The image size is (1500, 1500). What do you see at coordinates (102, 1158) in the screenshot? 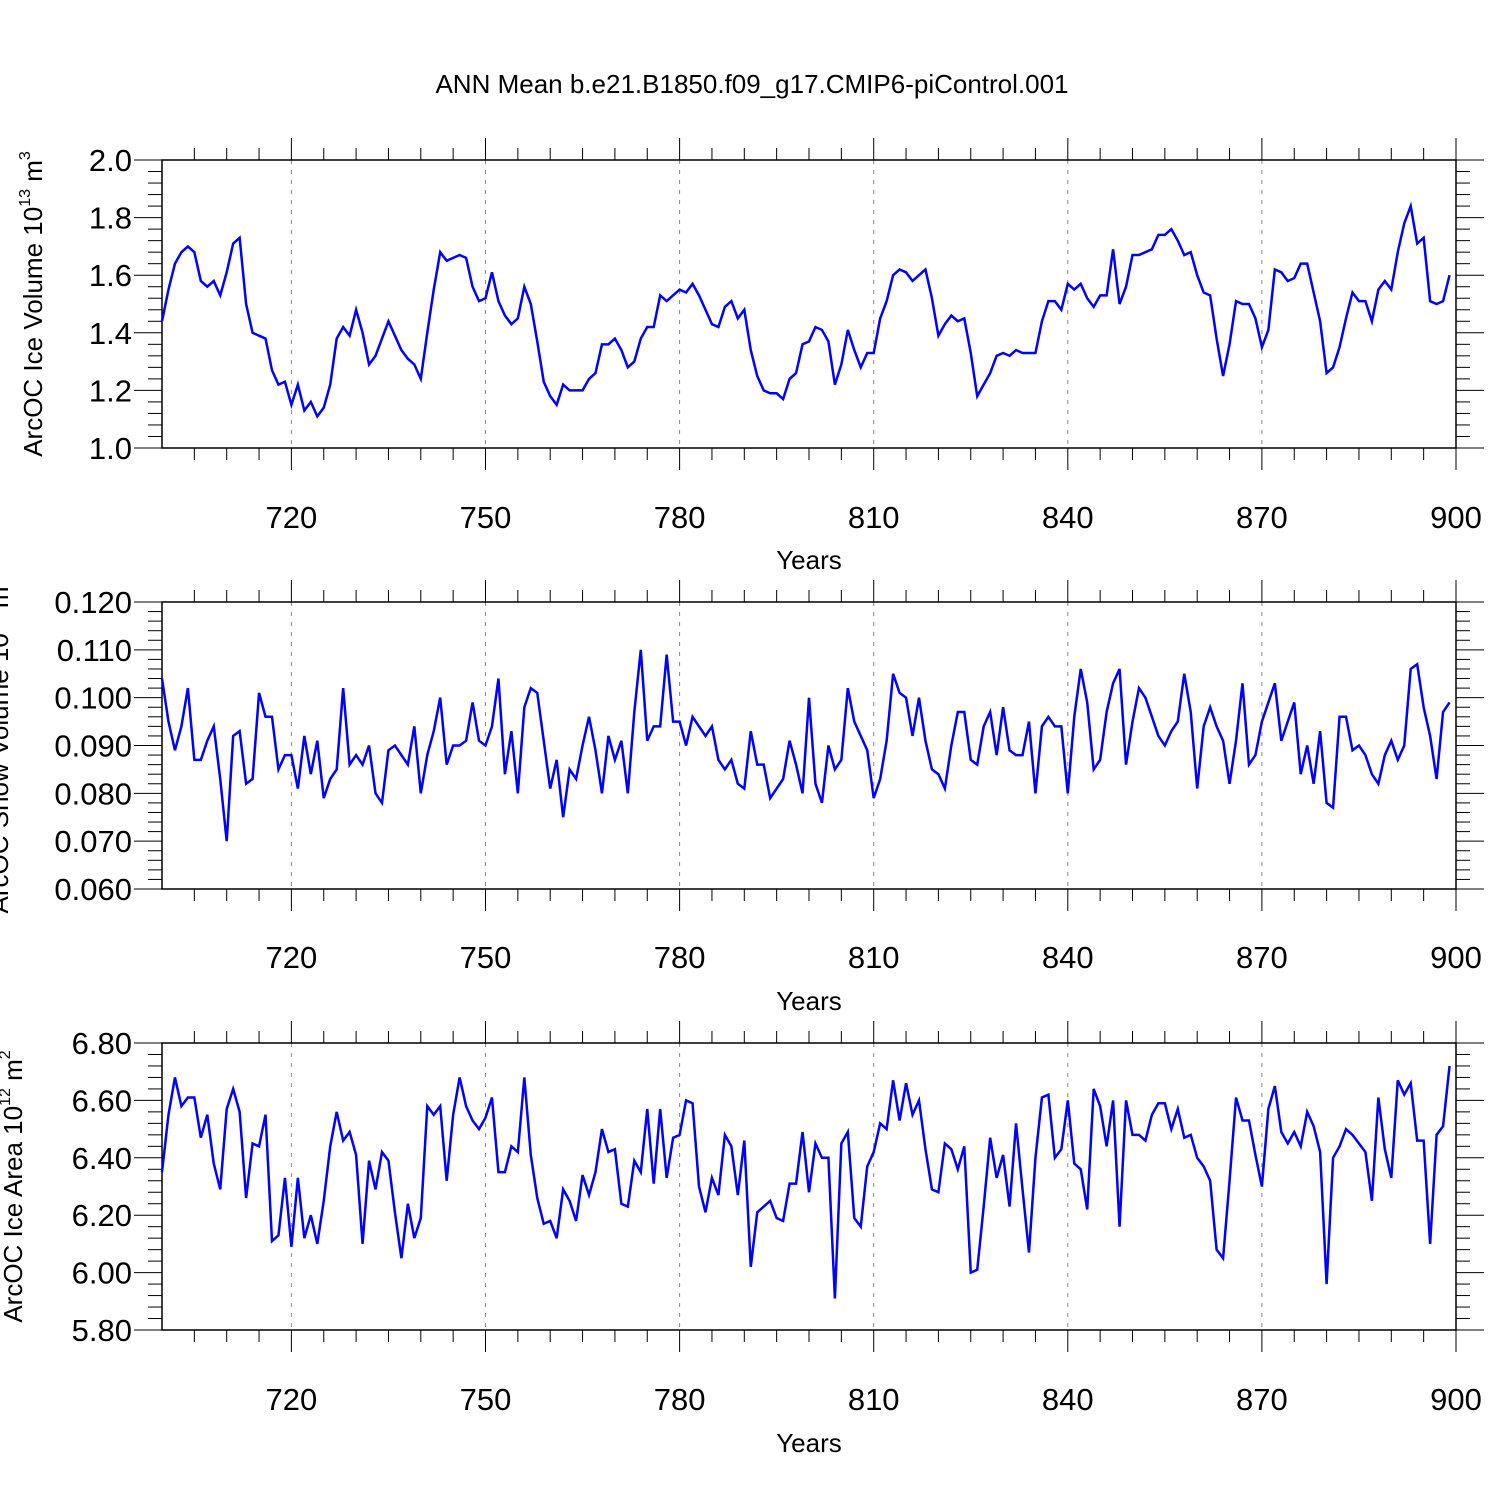
I see `y-tick-label: 6.40` at bounding box center [102, 1158].